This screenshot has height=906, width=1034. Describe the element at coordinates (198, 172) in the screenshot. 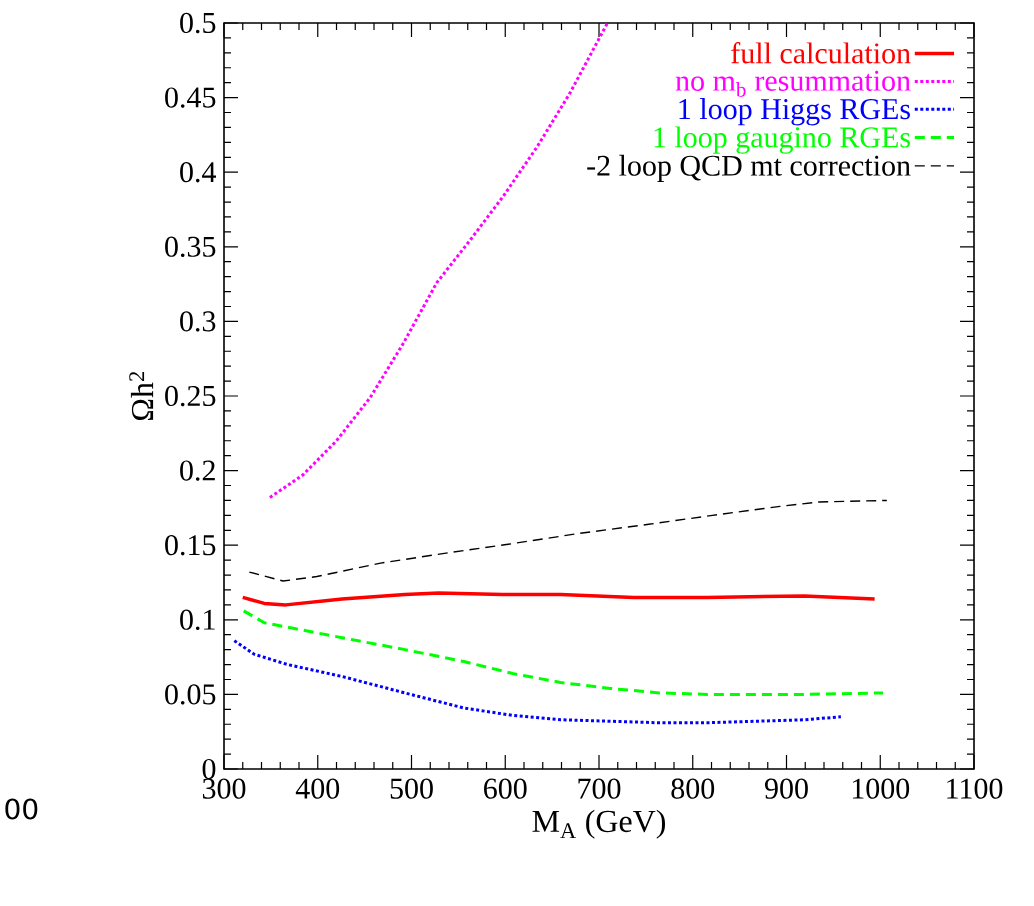

I see `y-tick-label: 0.4` at that location.